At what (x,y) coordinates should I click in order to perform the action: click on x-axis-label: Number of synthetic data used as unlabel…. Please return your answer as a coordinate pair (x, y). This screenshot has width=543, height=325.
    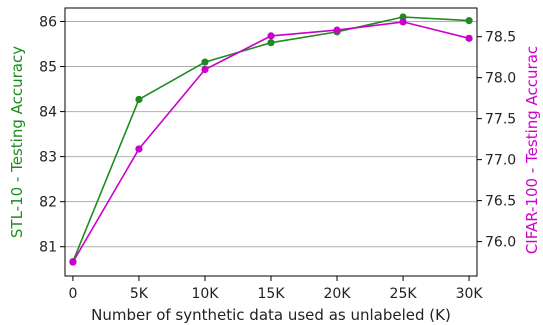
    Looking at the image, I should click on (271, 315).